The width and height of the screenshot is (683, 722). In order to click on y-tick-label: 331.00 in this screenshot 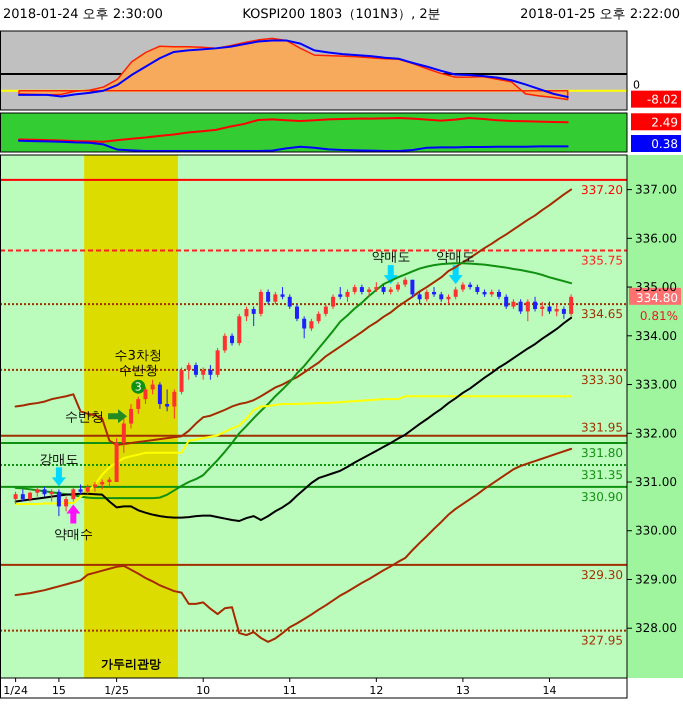, I will do `click(656, 482)`.